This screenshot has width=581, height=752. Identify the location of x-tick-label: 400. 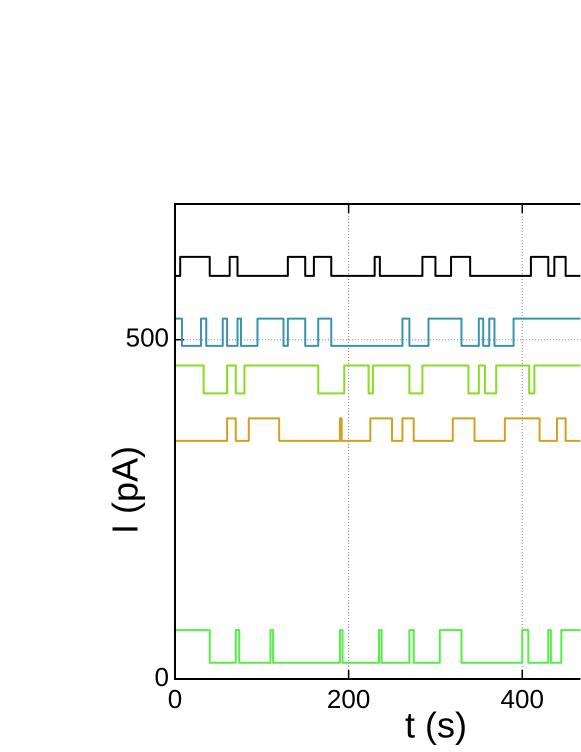
(522, 699).